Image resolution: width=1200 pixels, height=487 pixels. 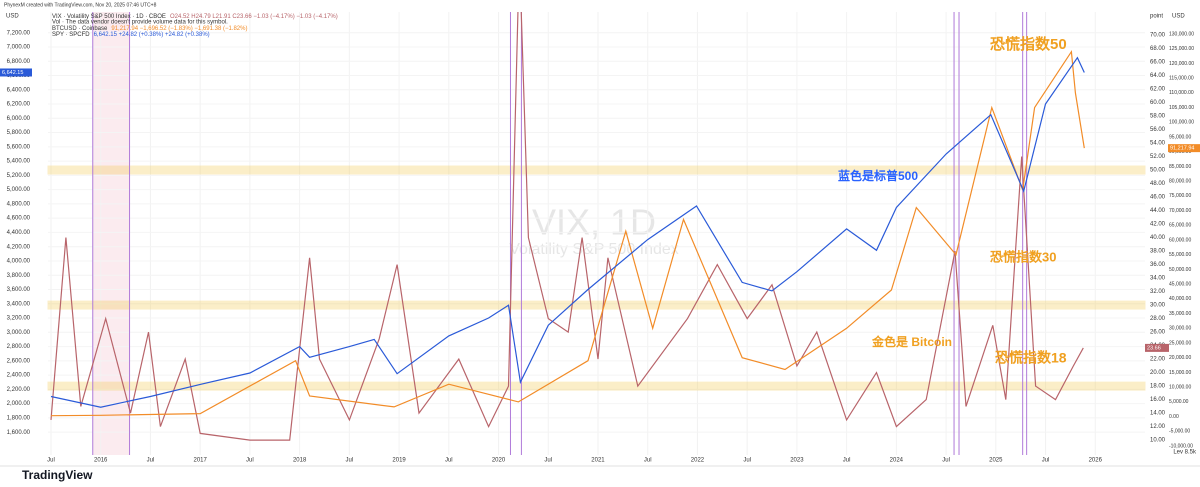 What do you see at coordinates (1158, 157) in the screenshot?
I see `y2-tick-label: 52.00` at bounding box center [1158, 157].